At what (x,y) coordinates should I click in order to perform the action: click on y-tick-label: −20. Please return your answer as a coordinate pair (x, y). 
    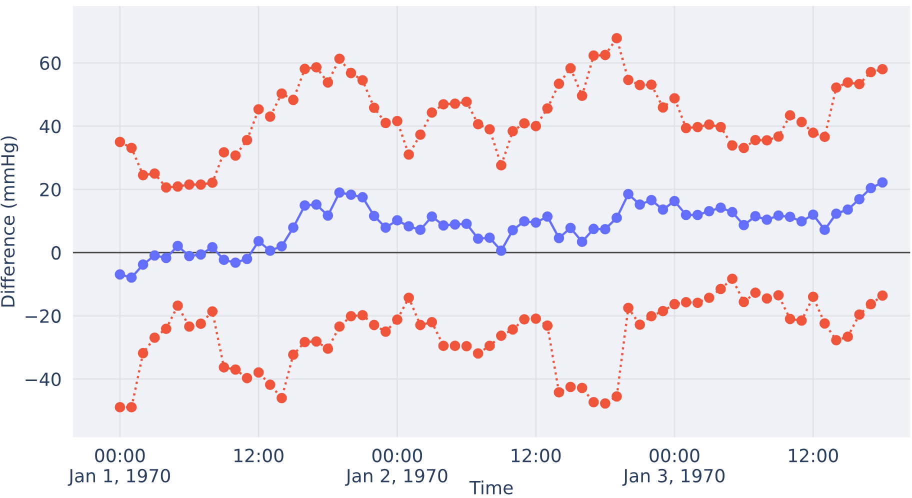
    Looking at the image, I should click on (43, 316).